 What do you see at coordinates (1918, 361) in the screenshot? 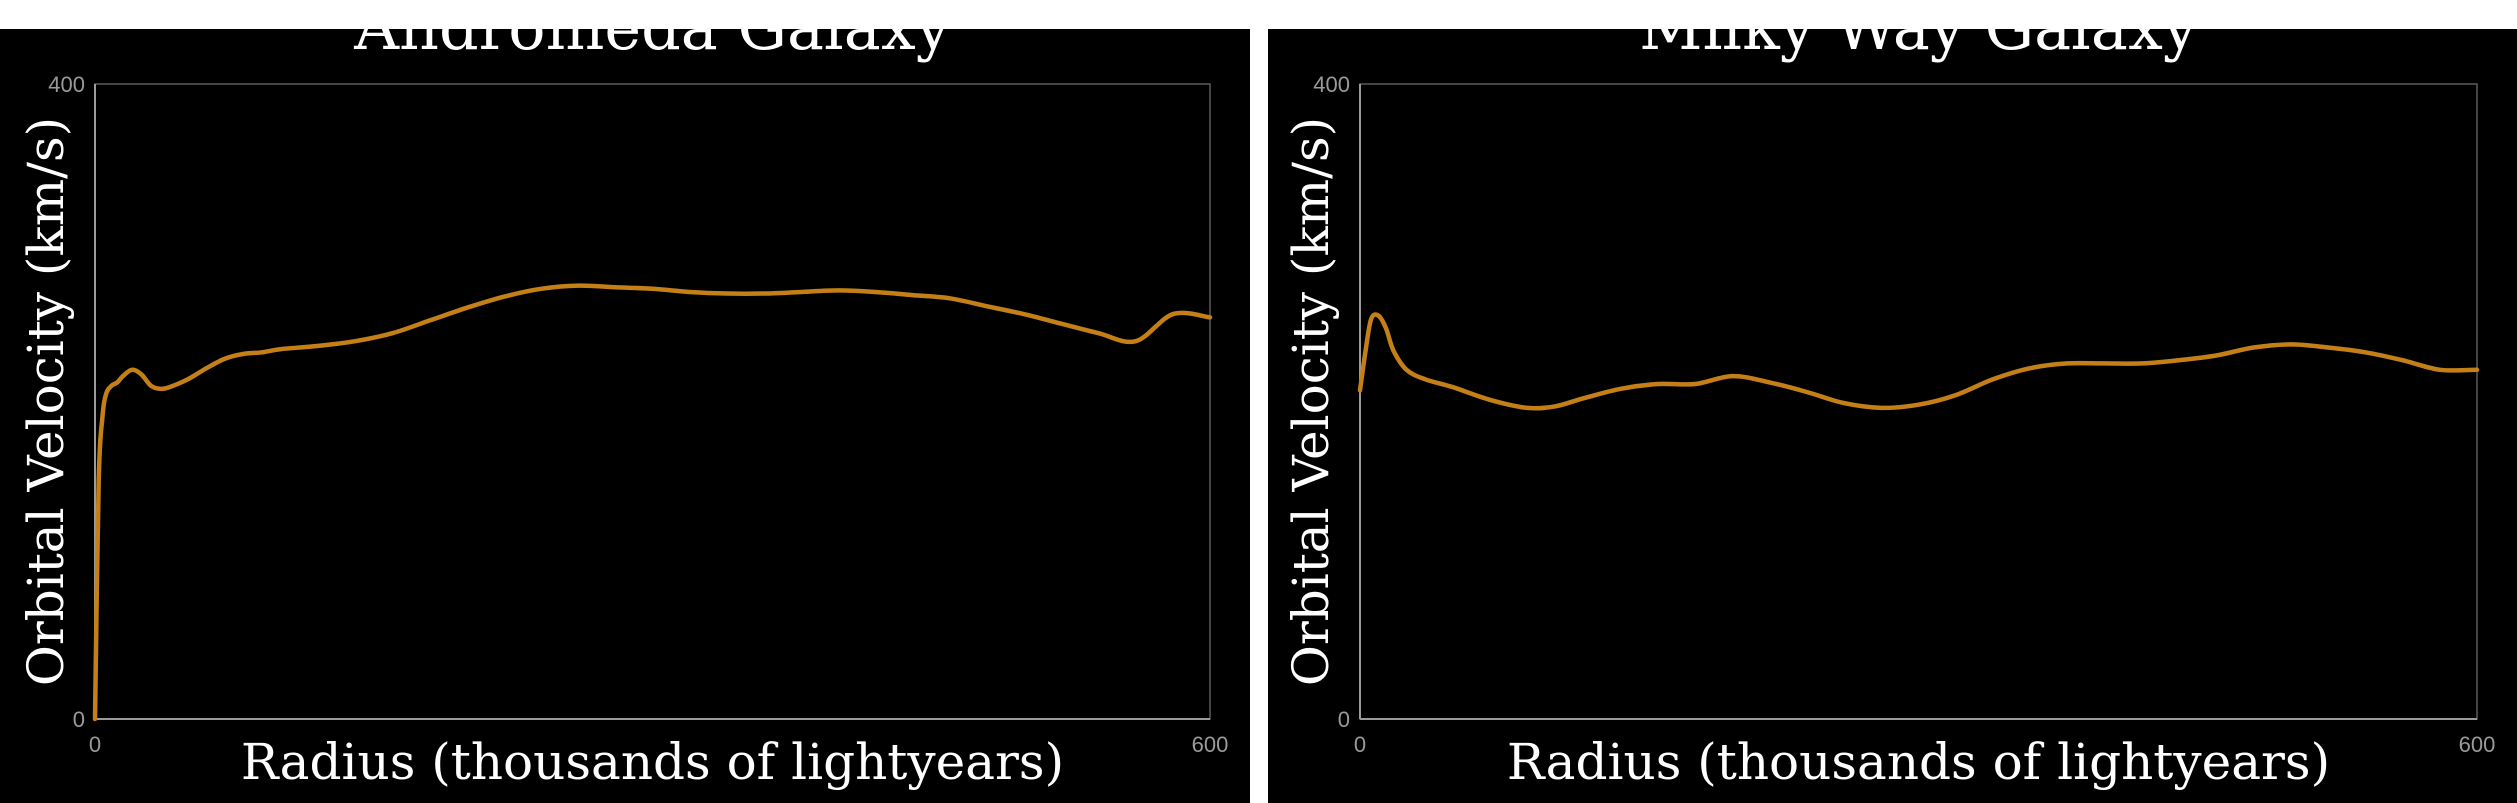
I see `rotation-curve-milky-way` at bounding box center [1918, 361].